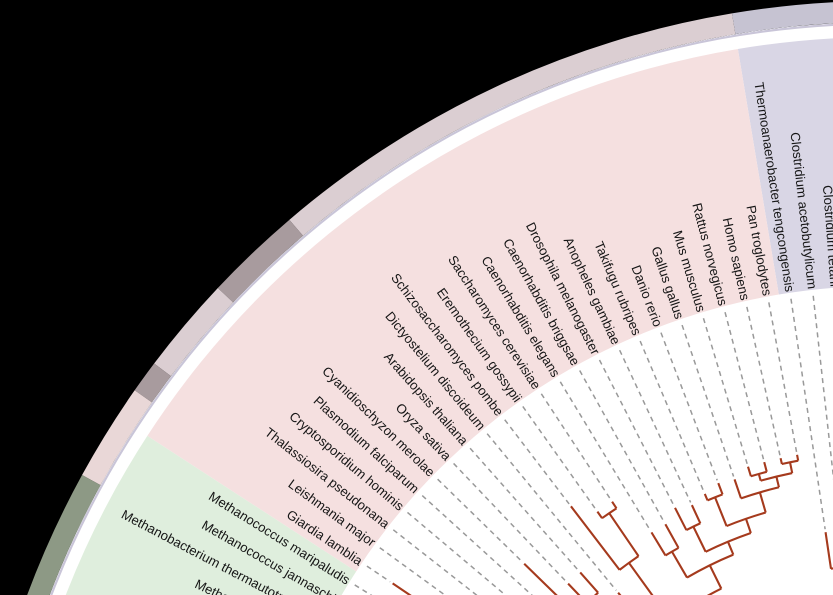 The height and width of the screenshot is (595, 833). I want to click on tree-branches, so click(612, 524).